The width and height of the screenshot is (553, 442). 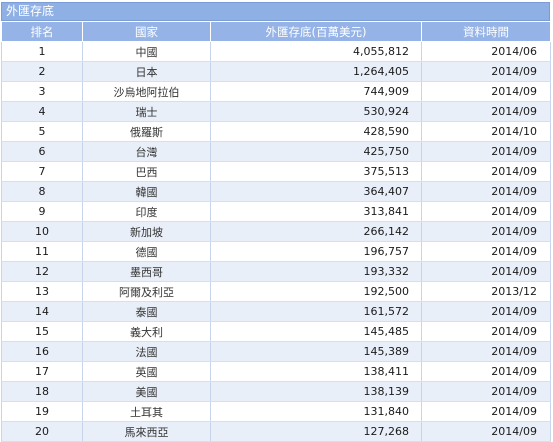 I want to click on value-cell: 161,572, so click(x=316, y=311).